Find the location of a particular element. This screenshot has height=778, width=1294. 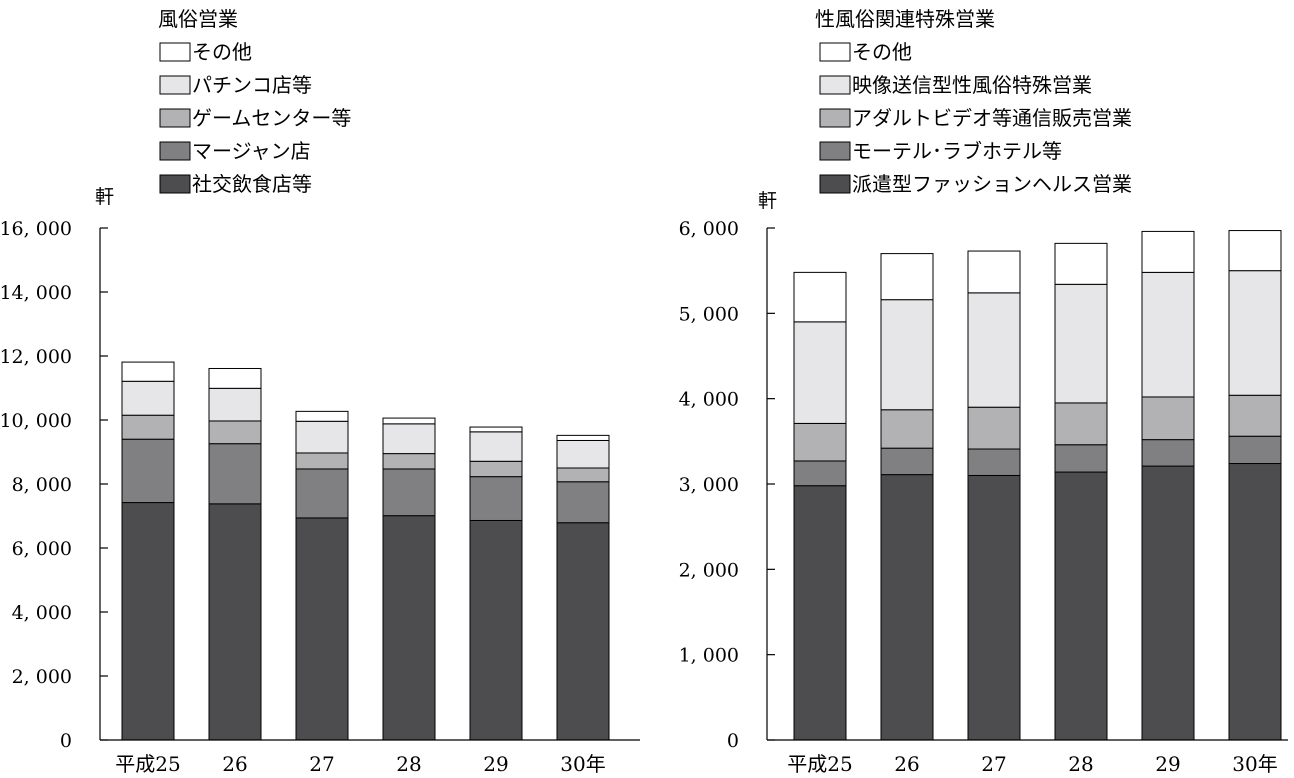

y-tick-label: 5, 000 is located at coordinates (709, 314).